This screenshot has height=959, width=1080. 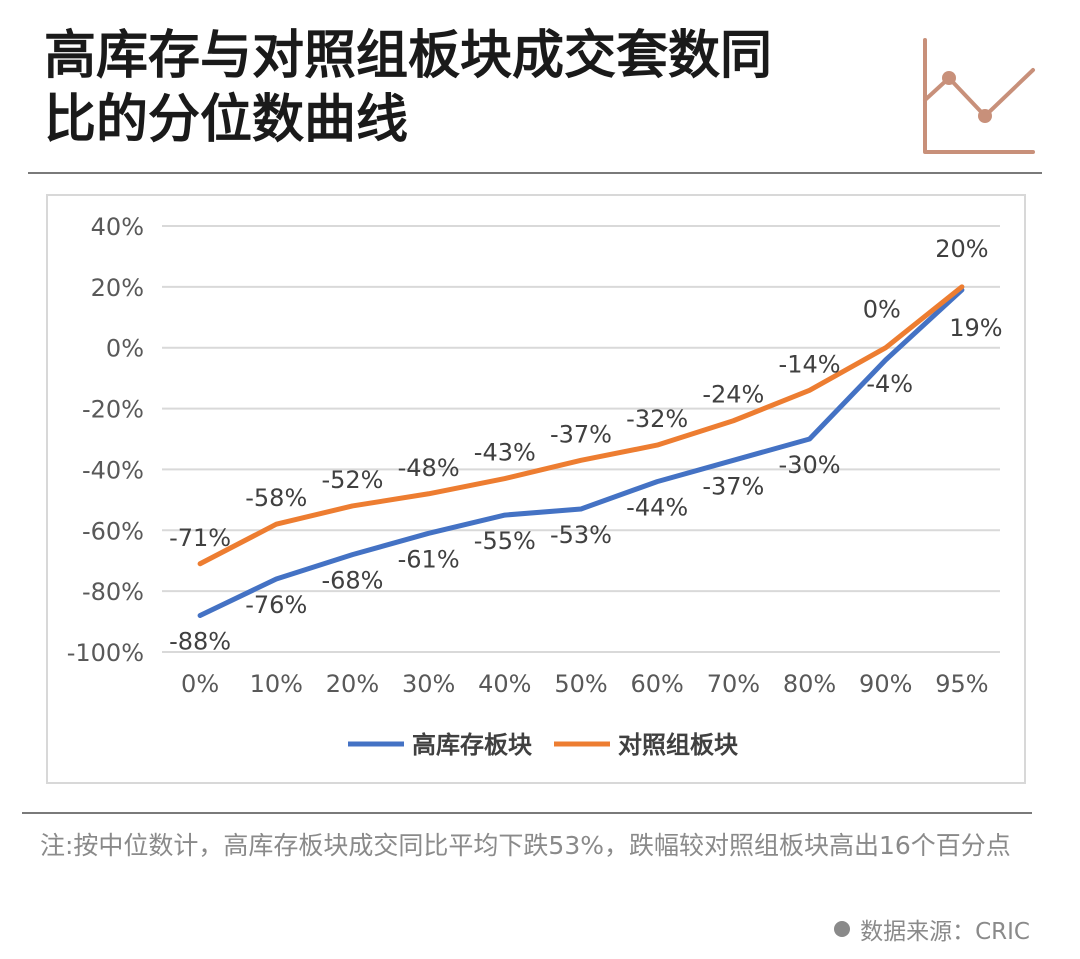 What do you see at coordinates (408, 56) in the screenshot?
I see `title-line-1: 高库存与对照组板块成交套数同` at bounding box center [408, 56].